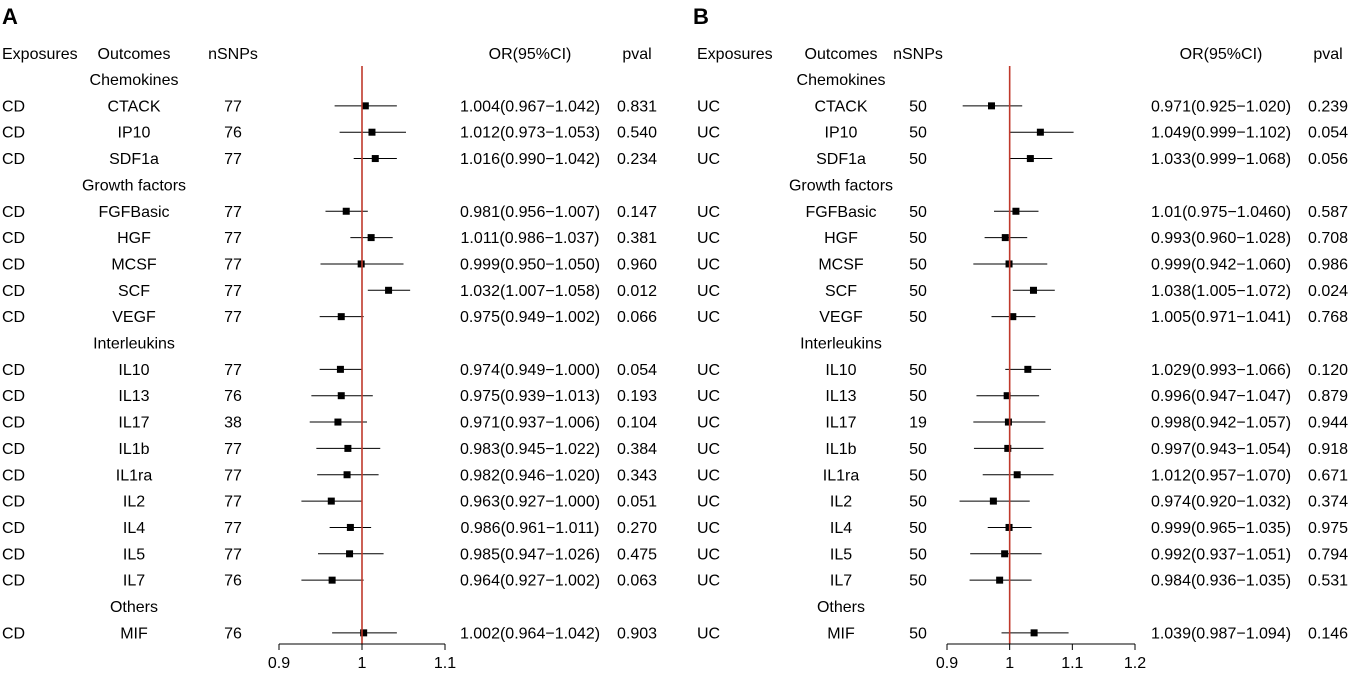  What do you see at coordinates (1221, 54) in the screenshot?
I see `header-or: OR(95%CI)` at bounding box center [1221, 54].